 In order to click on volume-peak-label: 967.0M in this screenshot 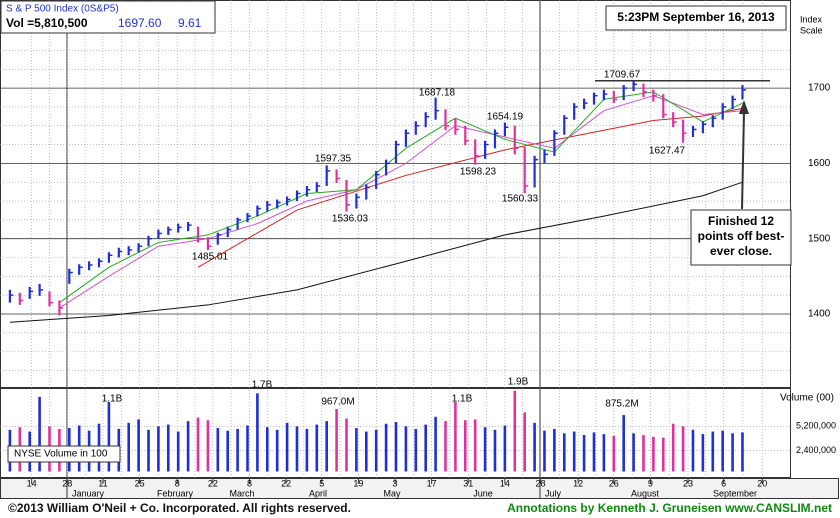, I will do `click(337, 402)`.